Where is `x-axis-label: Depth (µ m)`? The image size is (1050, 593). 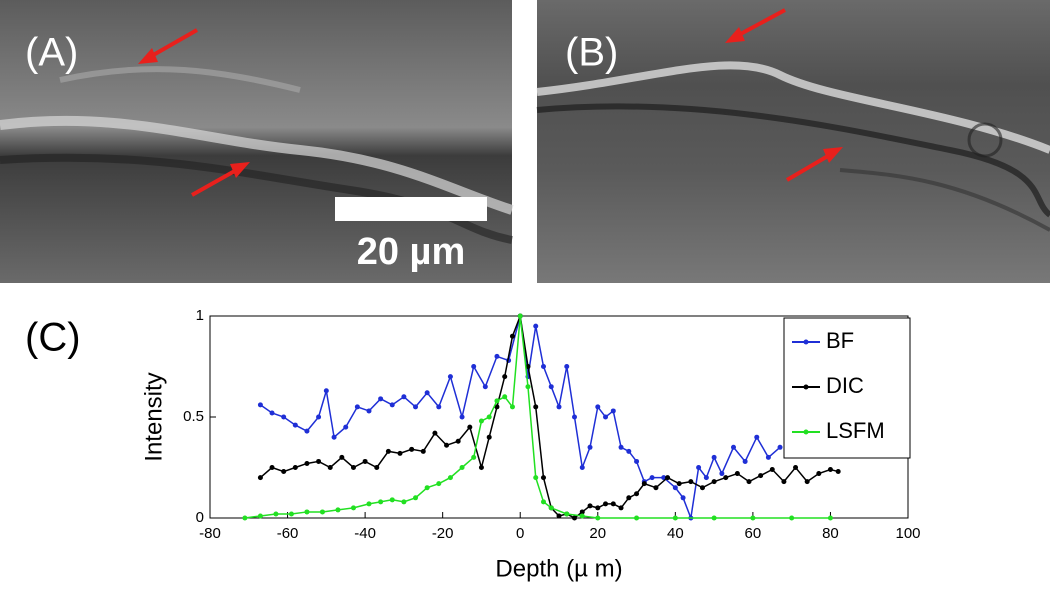 x-axis-label: Depth (µ m) is located at coordinates (558, 568).